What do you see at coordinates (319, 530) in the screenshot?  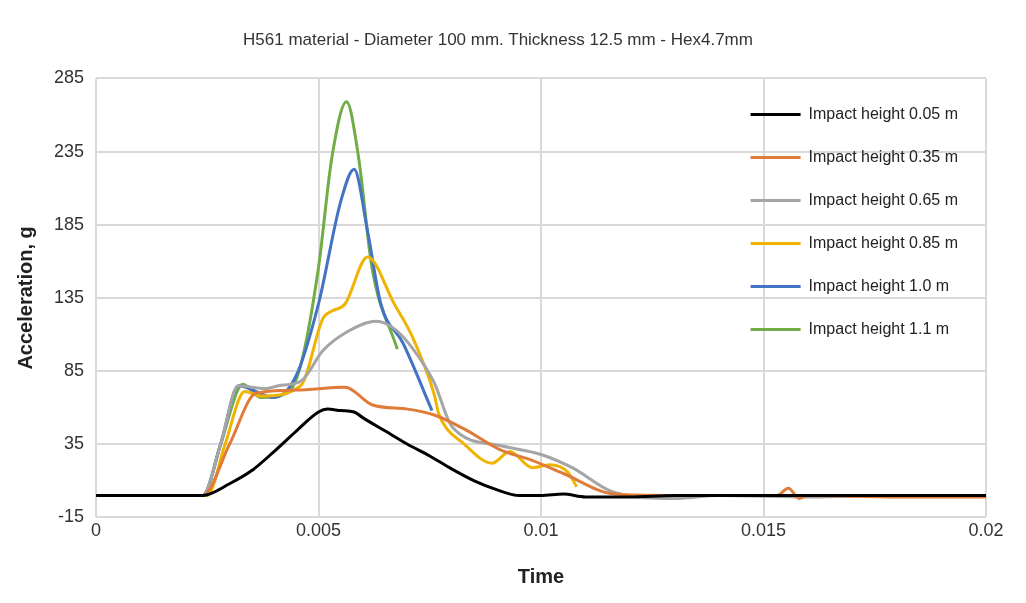 I see `x-tick-label: 0.005` at bounding box center [319, 530].